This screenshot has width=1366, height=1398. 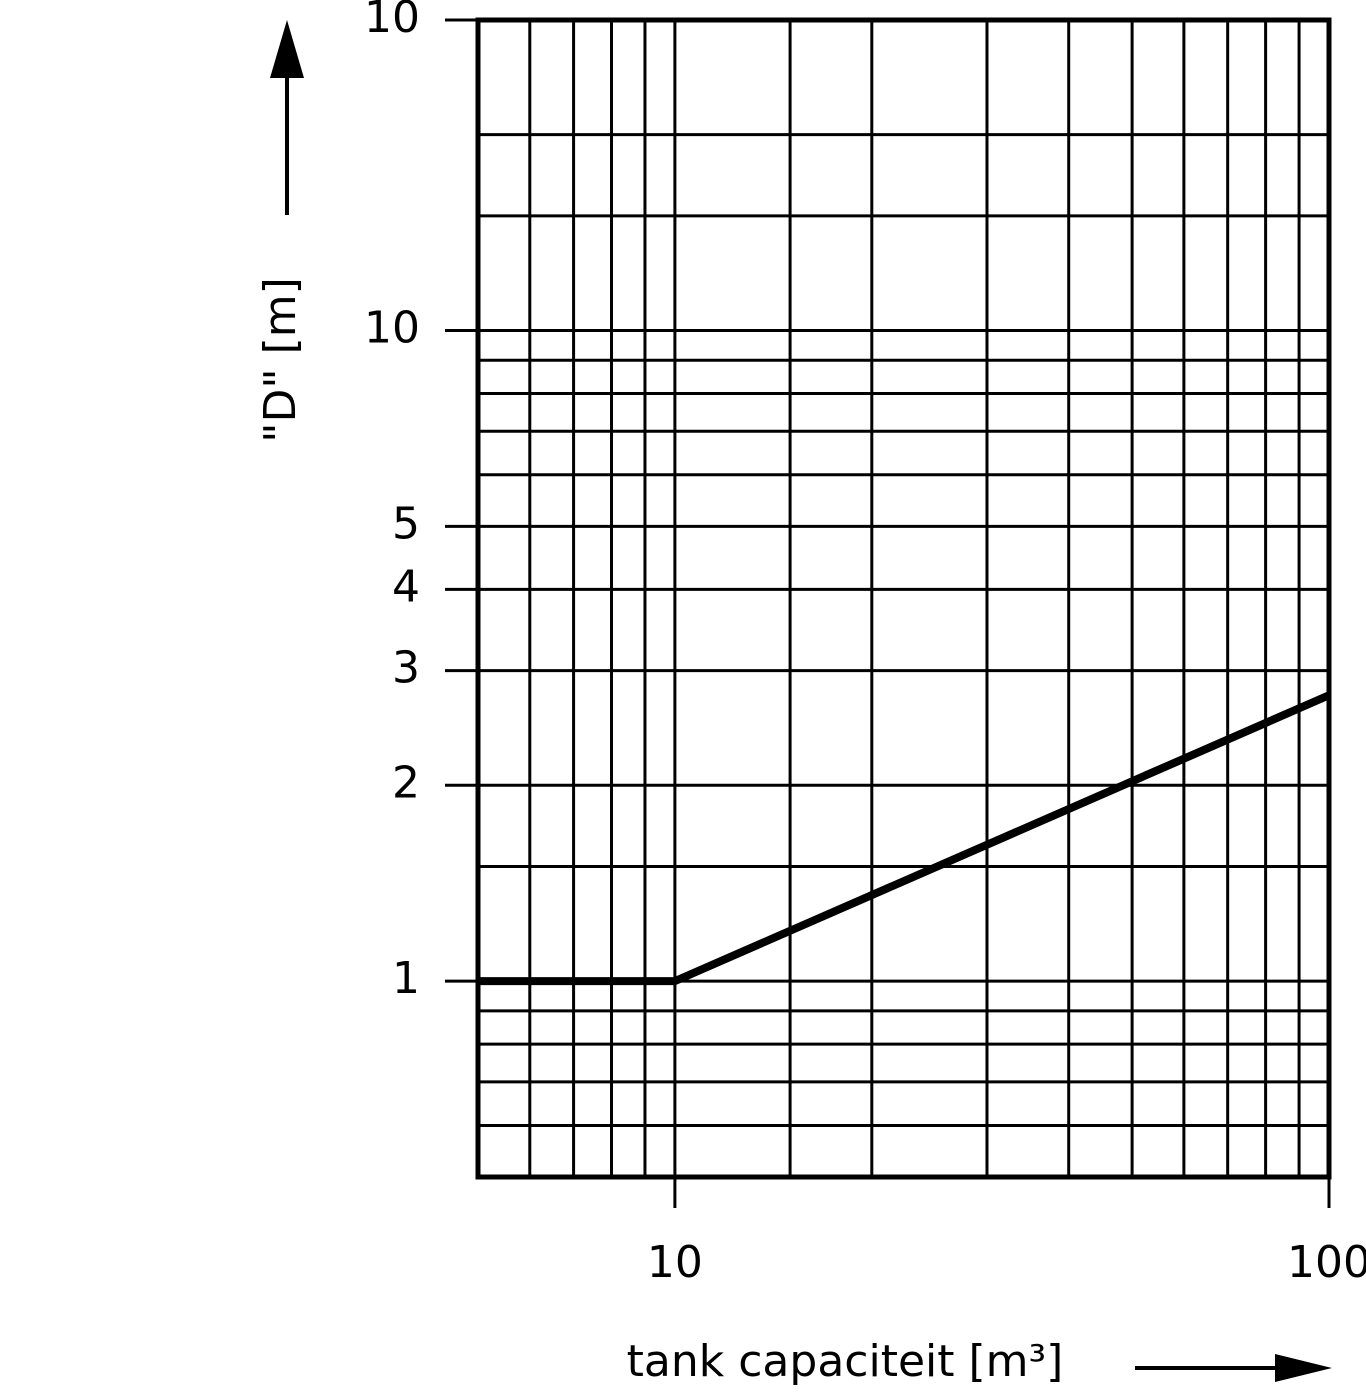 I want to click on y-tick-label: 5, so click(x=406, y=523).